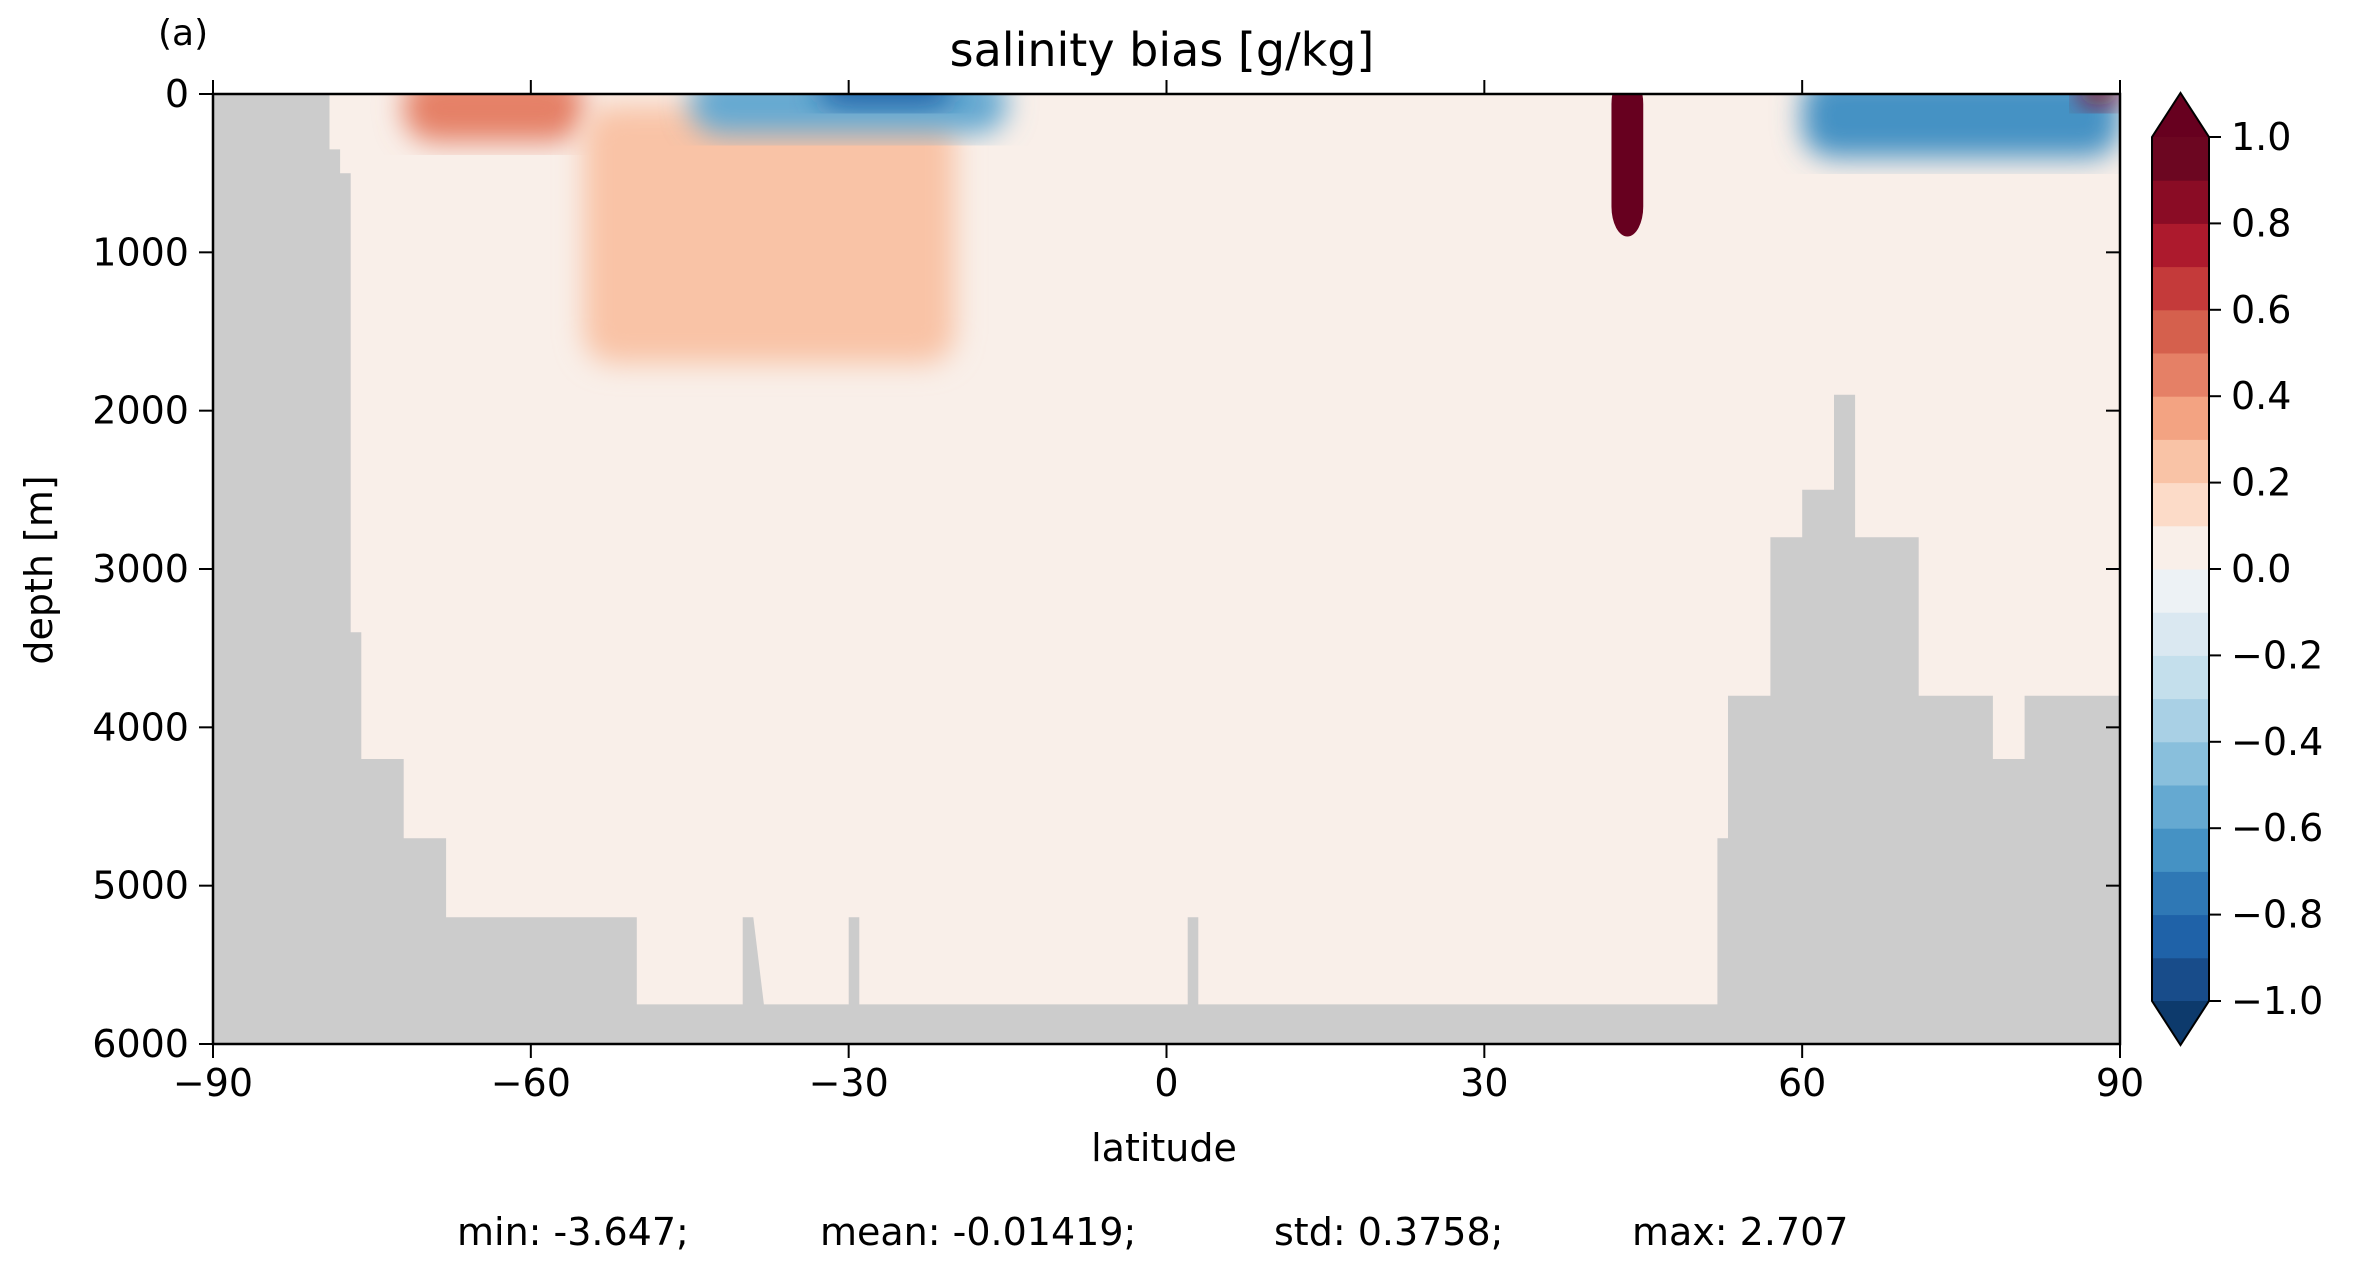 Image resolution: width=2362 pixels, height=1263 pixels. Describe the element at coordinates (2277, 828) in the screenshot. I see `colorbar-tick-label: −0.6` at that location.